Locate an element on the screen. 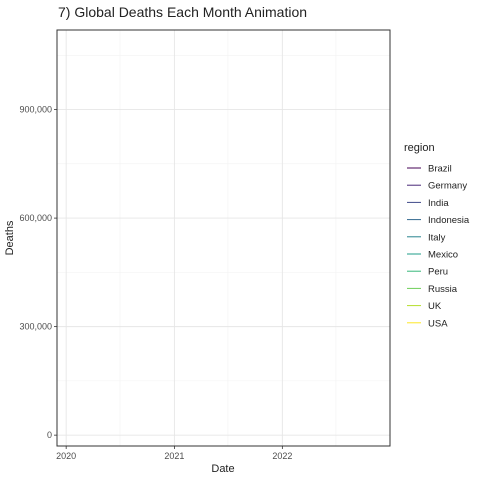 This screenshot has height=480, width=480. x-axis-ticks: 2020 2021 2022 is located at coordinates (174, 453).